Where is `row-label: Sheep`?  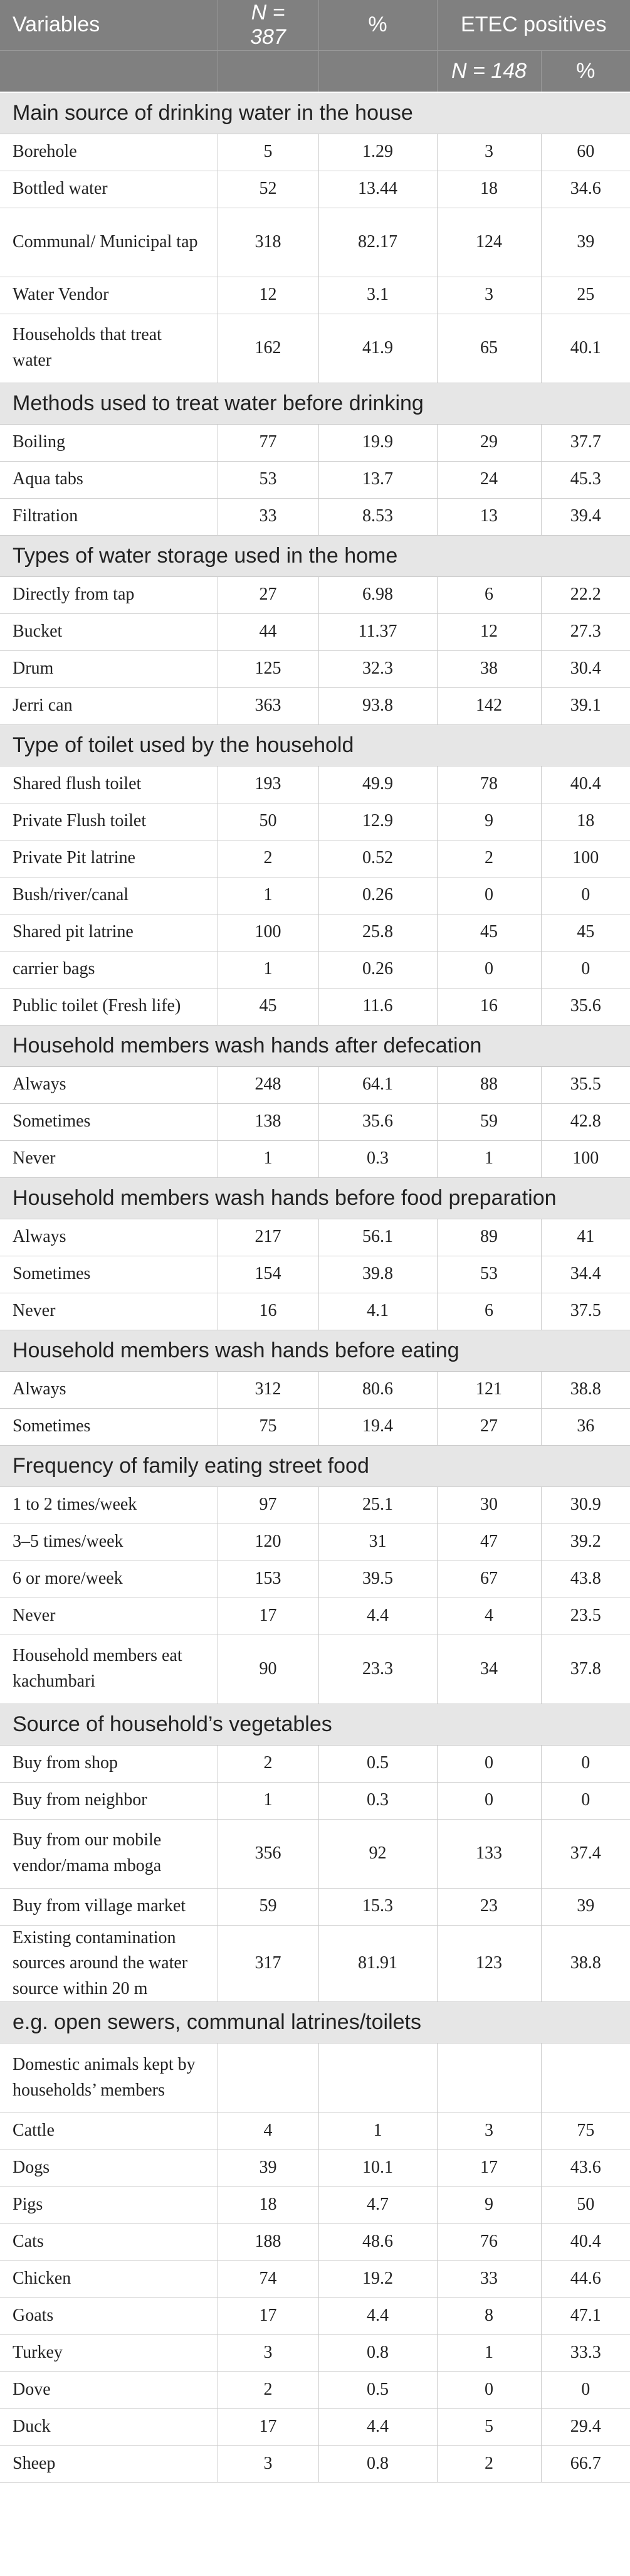 row-label: Sheep is located at coordinates (109, 2464).